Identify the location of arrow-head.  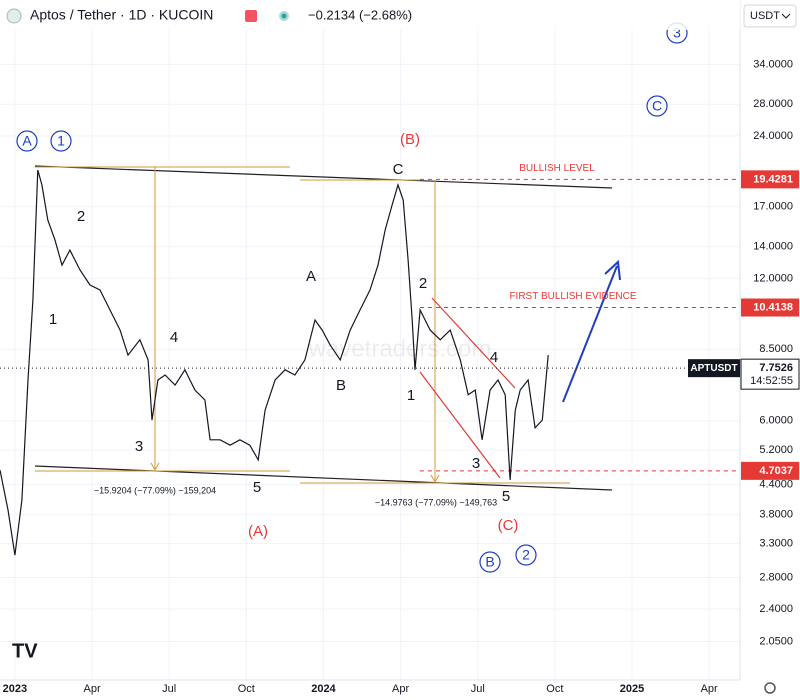
(612, 270).